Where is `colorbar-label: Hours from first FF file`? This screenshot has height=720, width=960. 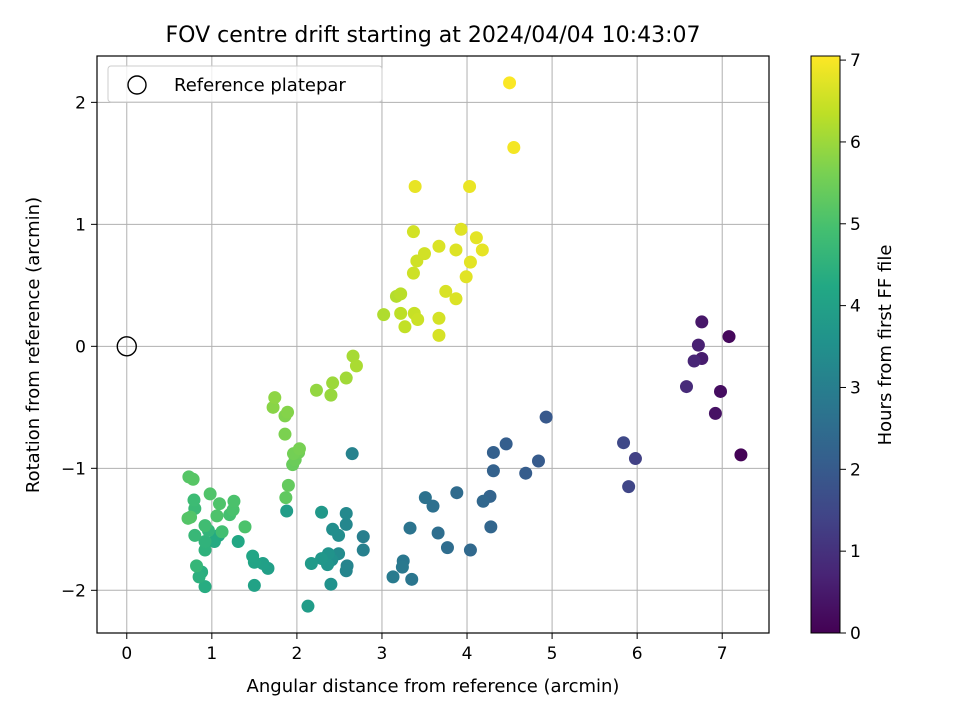
colorbar-label: Hours from first FF file is located at coordinates (885, 345).